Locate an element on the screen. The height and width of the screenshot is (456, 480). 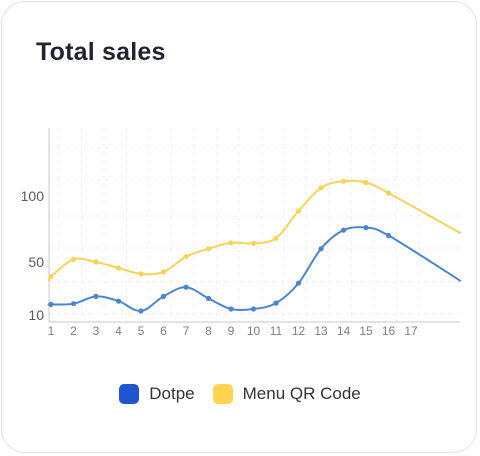
y-tick-label: 10 is located at coordinates (36, 315).